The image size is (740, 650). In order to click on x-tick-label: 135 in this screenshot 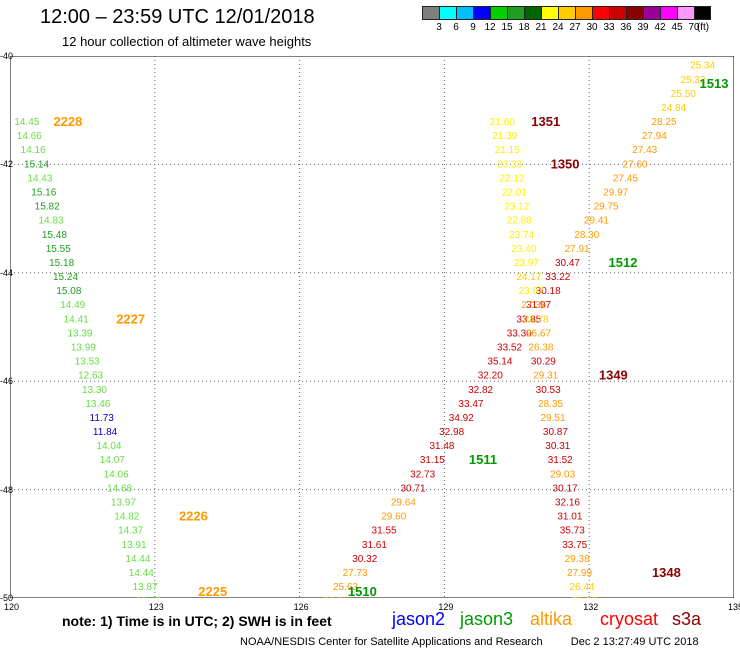, I will do `click(734, 607)`.